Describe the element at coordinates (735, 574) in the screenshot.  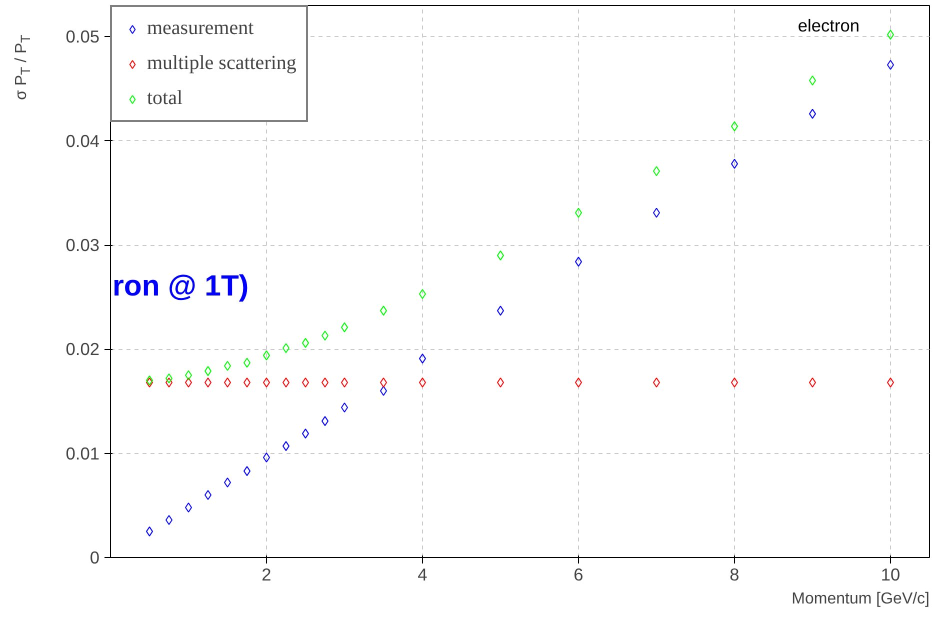
I see `x-tick-label: 8` at that location.